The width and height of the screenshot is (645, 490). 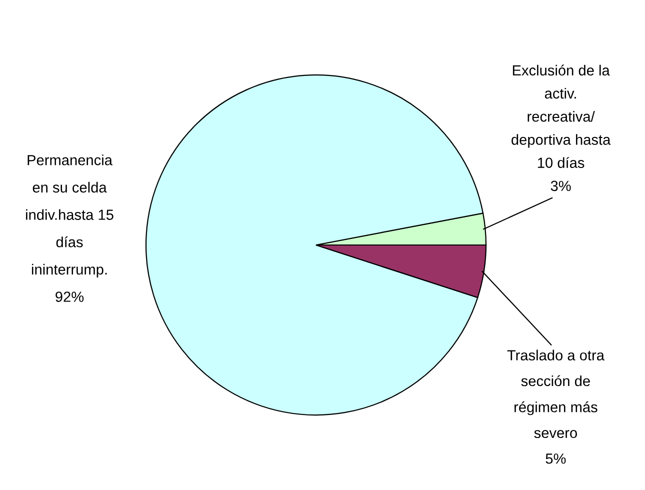 What do you see at coordinates (561, 116) in the screenshot?
I see `slice-label: Exclusión de la activ. recreativa/ deportiva hasta 10 días` at bounding box center [561, 116].